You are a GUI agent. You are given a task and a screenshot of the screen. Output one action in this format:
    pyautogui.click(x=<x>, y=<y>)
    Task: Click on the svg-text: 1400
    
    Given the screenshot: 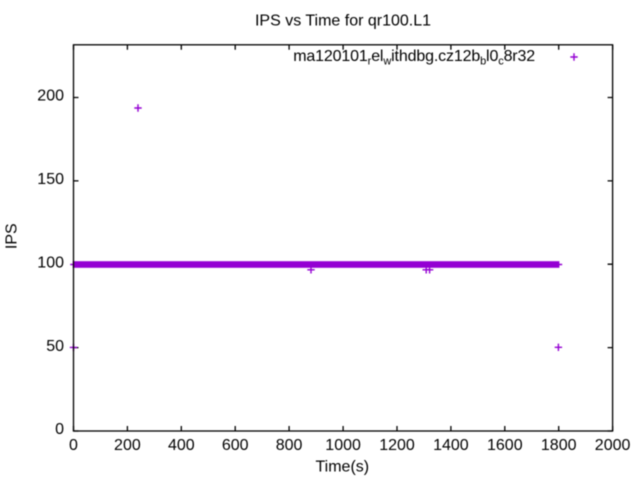 What is the action you would take?
    pyautogui.click(x=451, y=445)
    